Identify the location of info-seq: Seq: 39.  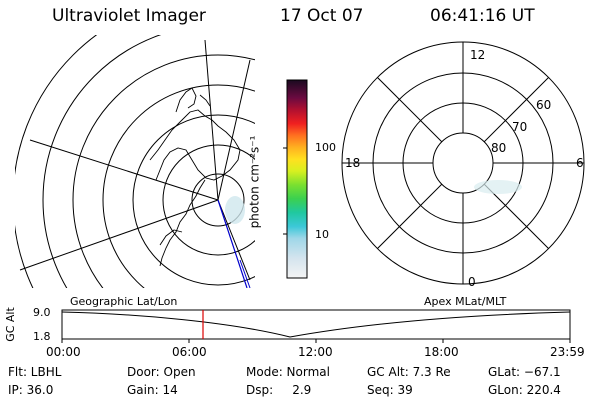
(390, 390).